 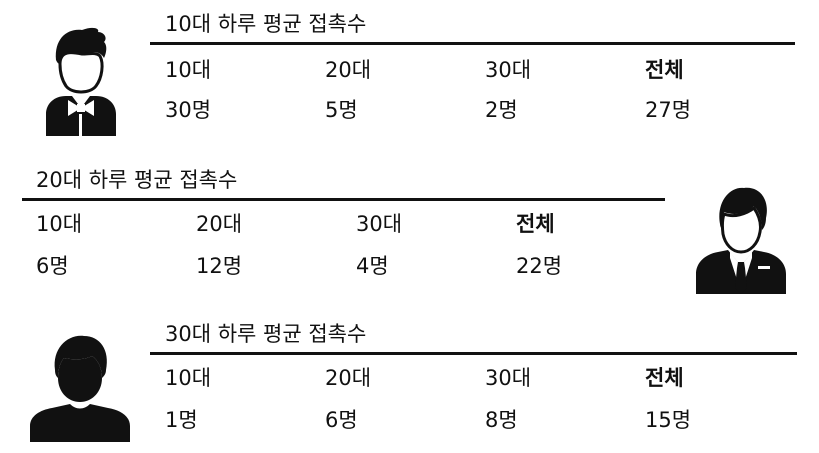 What do you see at coordinates (501, 420) in the screenshot?
I see `value-30s: 8명` at bounding box center [501, 420].